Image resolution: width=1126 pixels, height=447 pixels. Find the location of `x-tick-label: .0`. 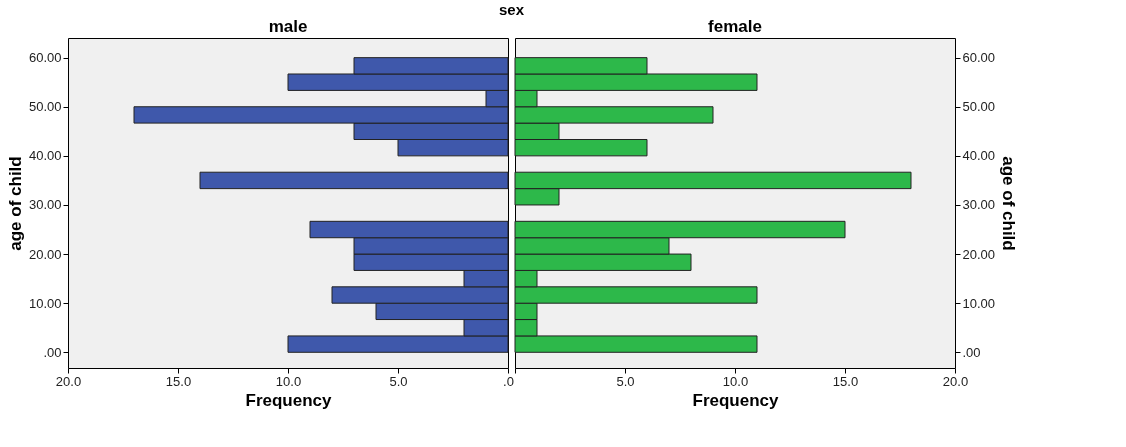

x-tick-label: .0 is located at coordinates (508, 381).